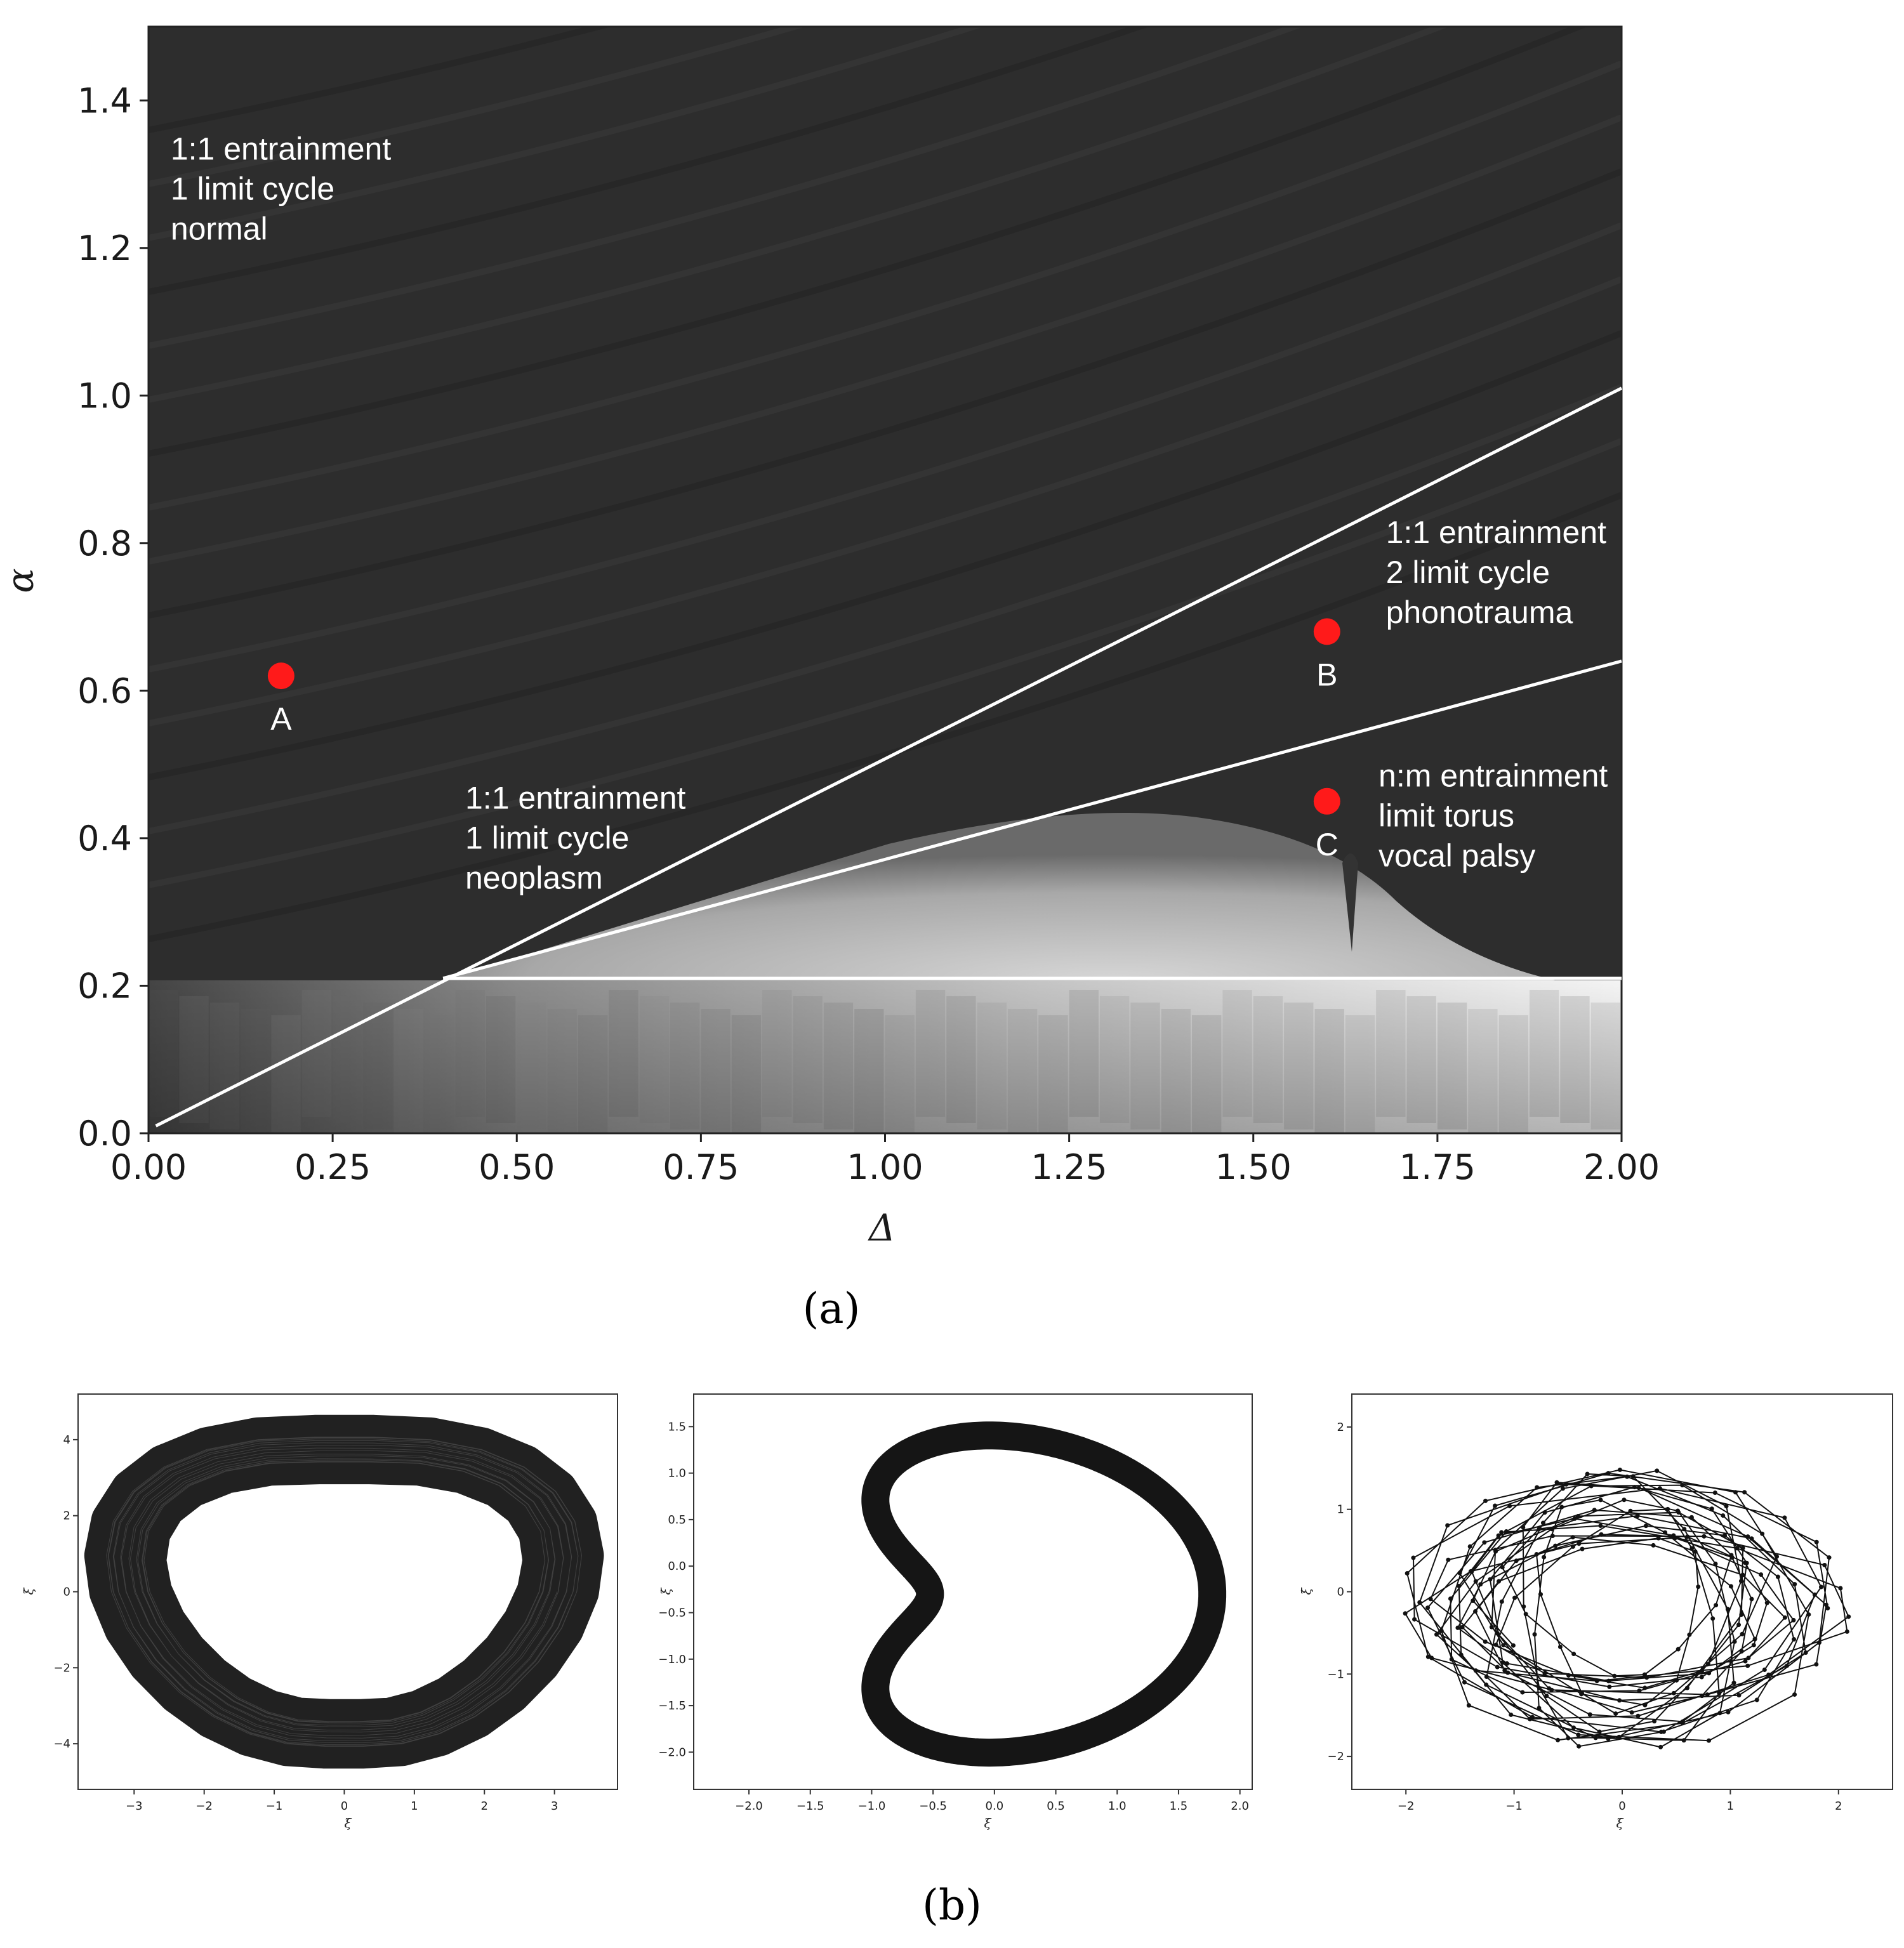 The height and width of the screenshot is (1948, 1904). Describe the element at coordinates (933, 1806) in the screenshot. I see `x-tick-label: −0.5` at that location.